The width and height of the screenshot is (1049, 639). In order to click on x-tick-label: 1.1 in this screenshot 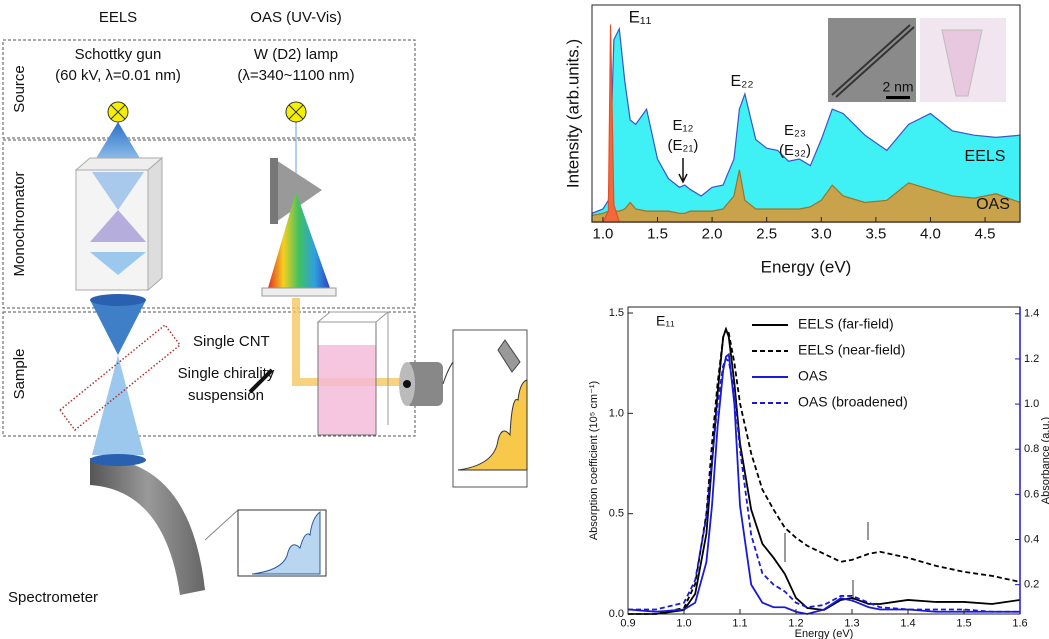, I will do `click(739, 623)`.